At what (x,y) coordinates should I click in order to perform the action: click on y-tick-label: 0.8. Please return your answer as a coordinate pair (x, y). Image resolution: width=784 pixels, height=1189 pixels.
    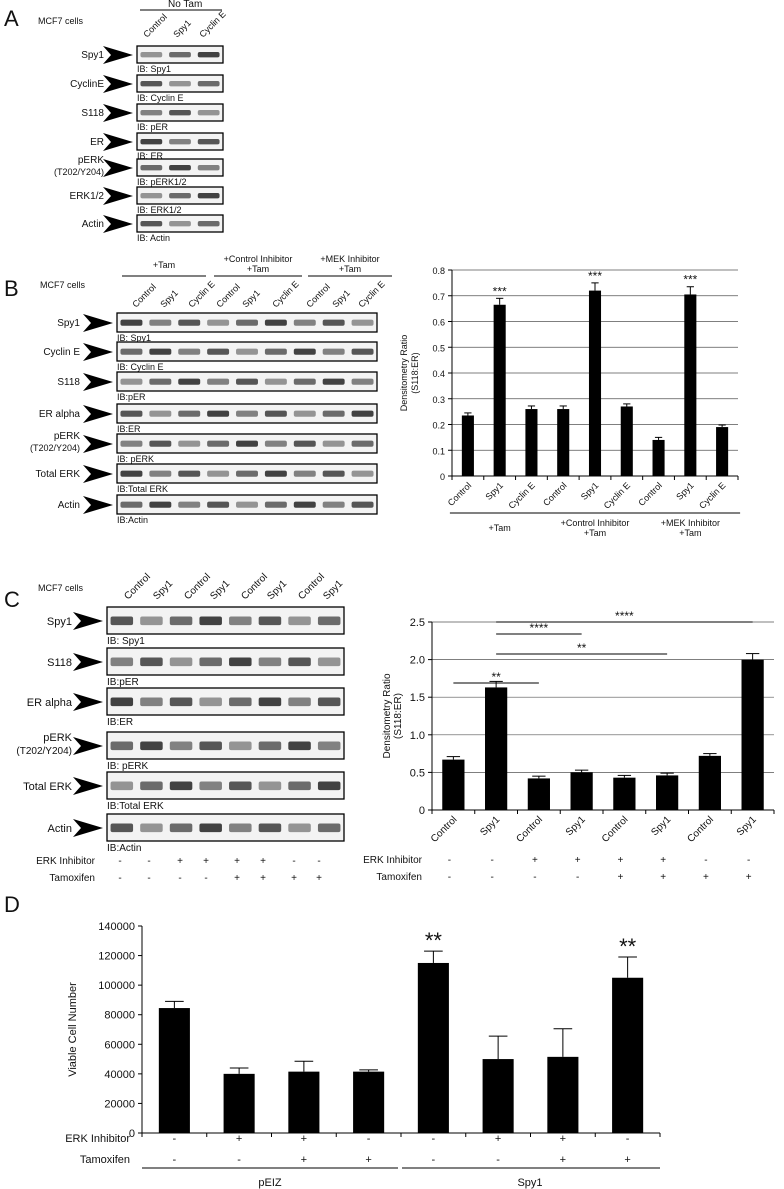
    Looking at the image, I should click on (438, 271).